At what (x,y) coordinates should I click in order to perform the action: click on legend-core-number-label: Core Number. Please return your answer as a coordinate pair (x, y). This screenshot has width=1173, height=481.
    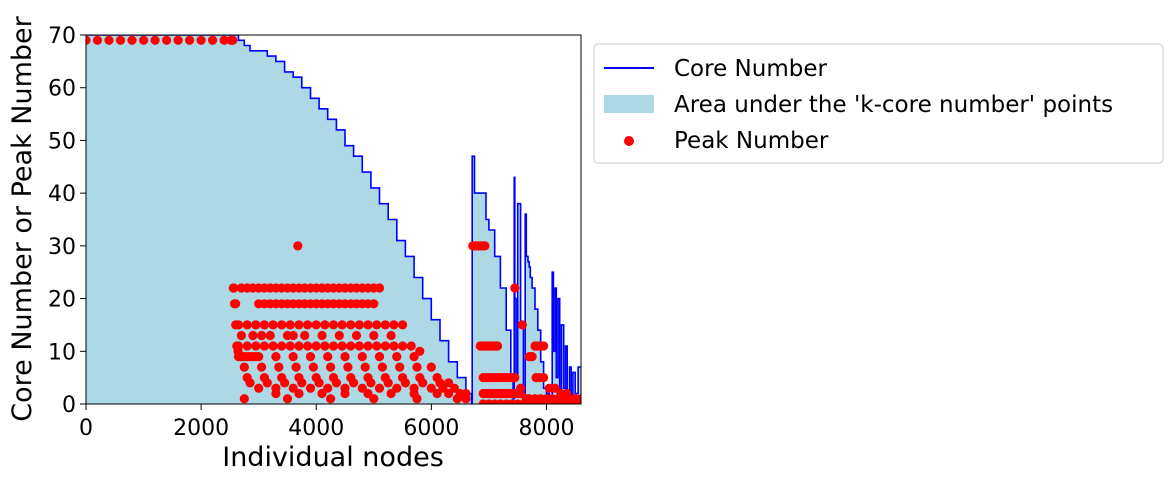
    Looking at the image, I should click on (750, 69).